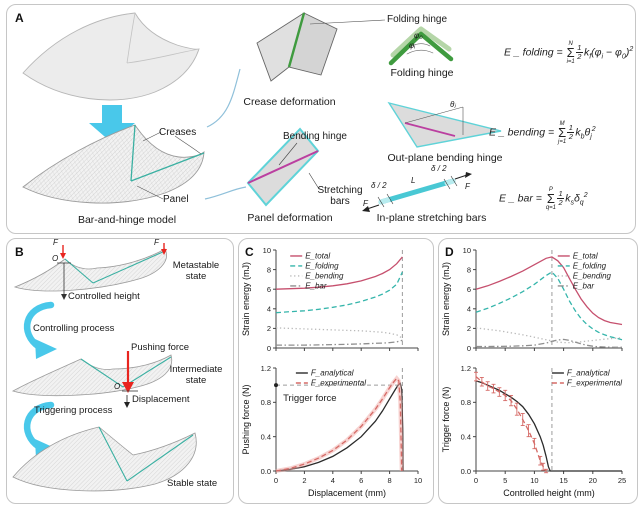 This screenshot has height=507, width=642. I want to click on svg-text: 5, so click(505, 480).